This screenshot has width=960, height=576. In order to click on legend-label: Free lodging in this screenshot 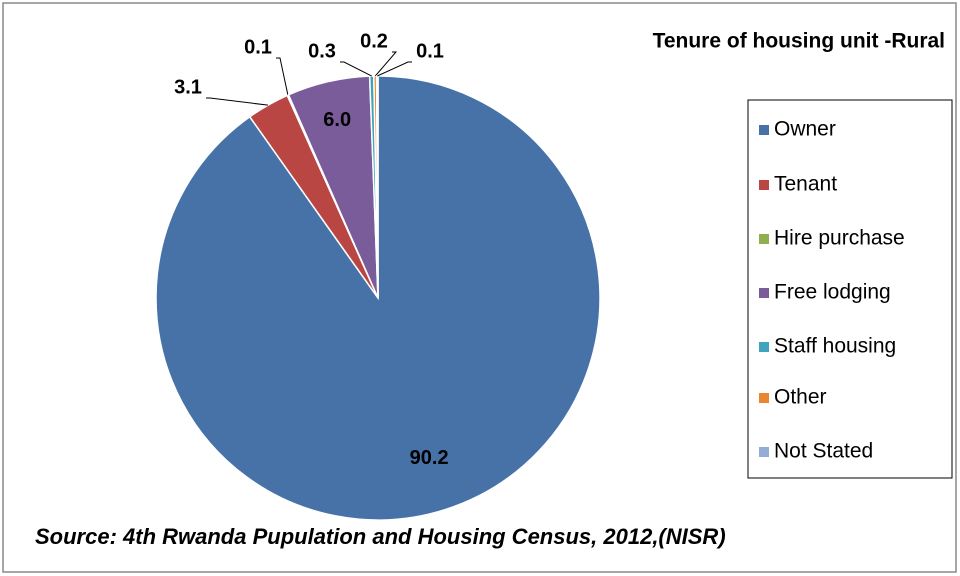, I will do `click(832, 292)`.